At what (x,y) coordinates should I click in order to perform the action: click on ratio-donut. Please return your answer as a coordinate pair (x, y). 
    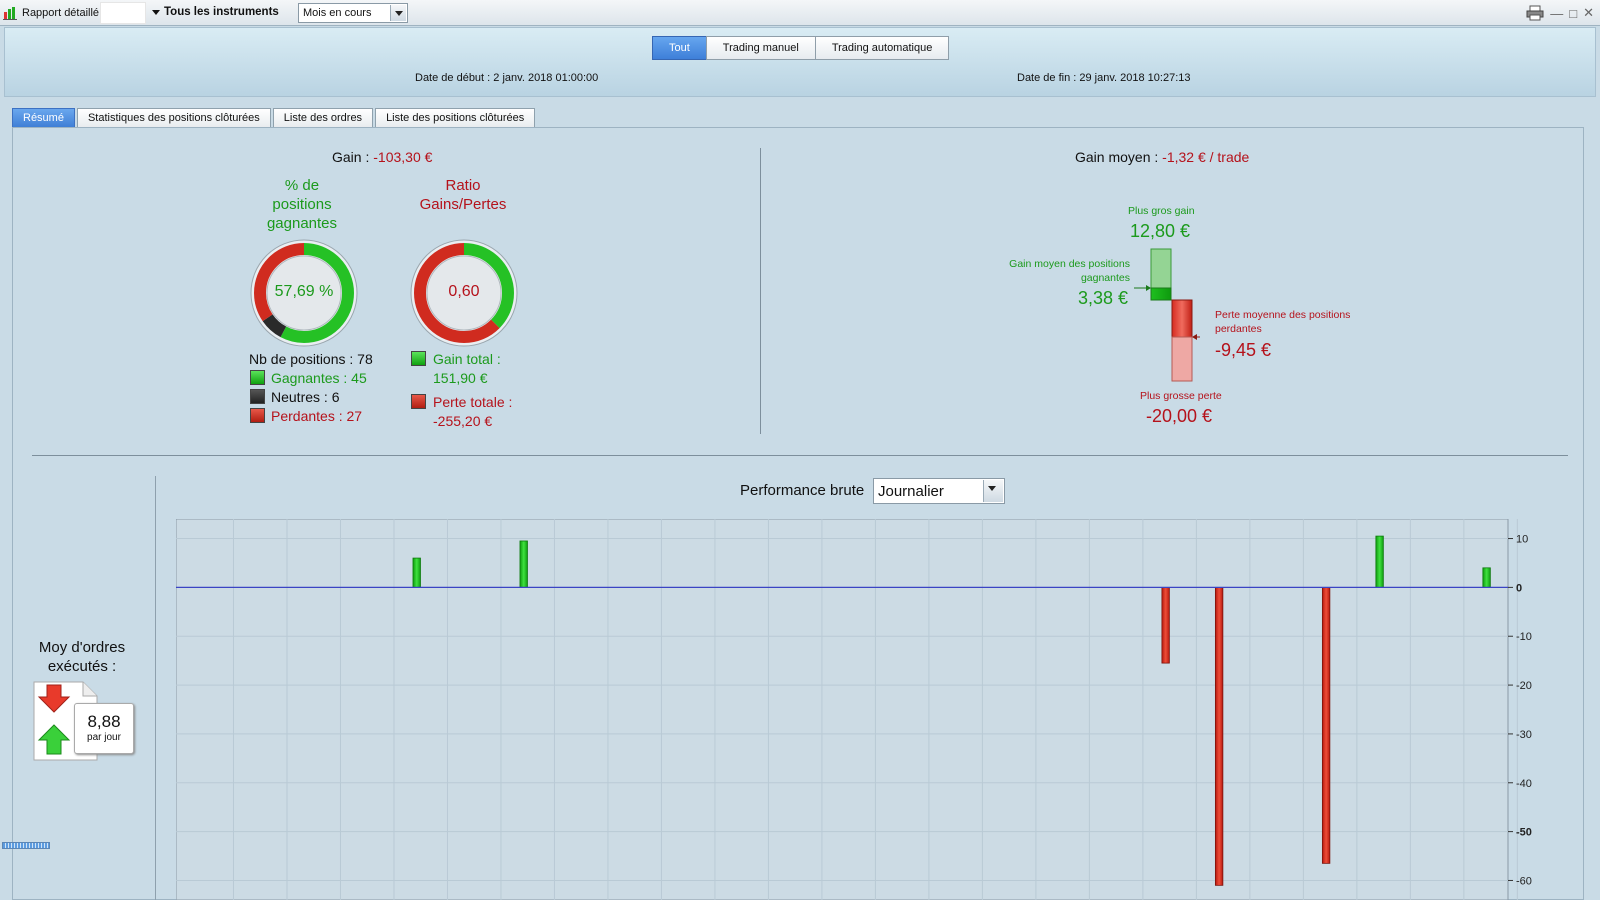
    Looking at the image, I should click on (464, 293).